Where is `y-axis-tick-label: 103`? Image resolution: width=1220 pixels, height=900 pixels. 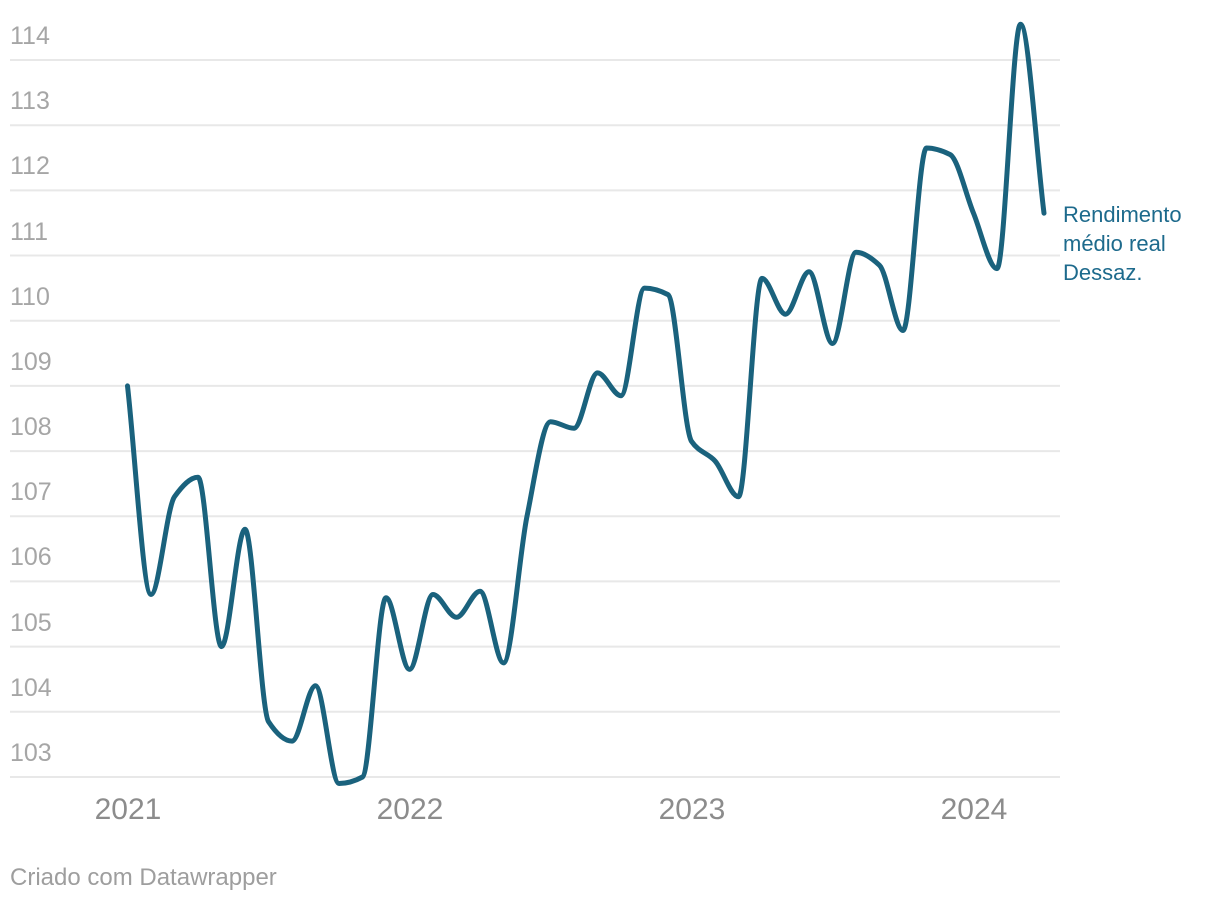 y-axis-tick-label: 103 is located at coordinates (31, 753).